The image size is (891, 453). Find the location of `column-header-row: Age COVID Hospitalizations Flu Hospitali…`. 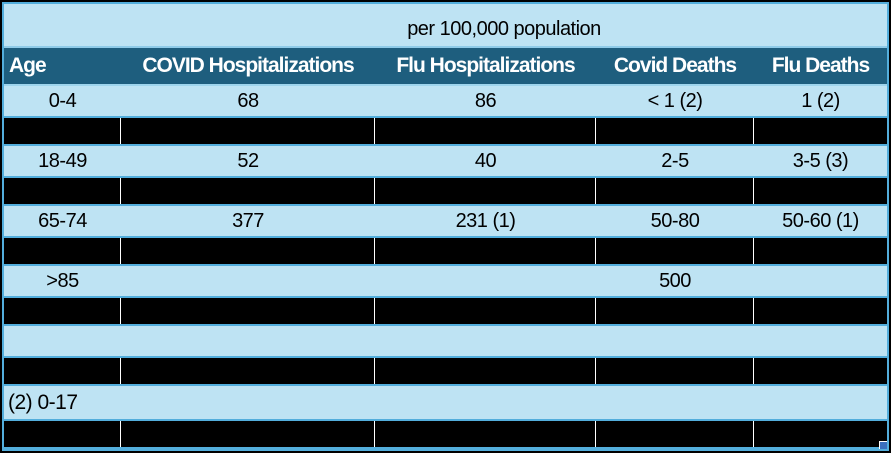

column-header-row: Age COVID Hospitalizations Flu Hospitali… is located at coordinates (445, 67).